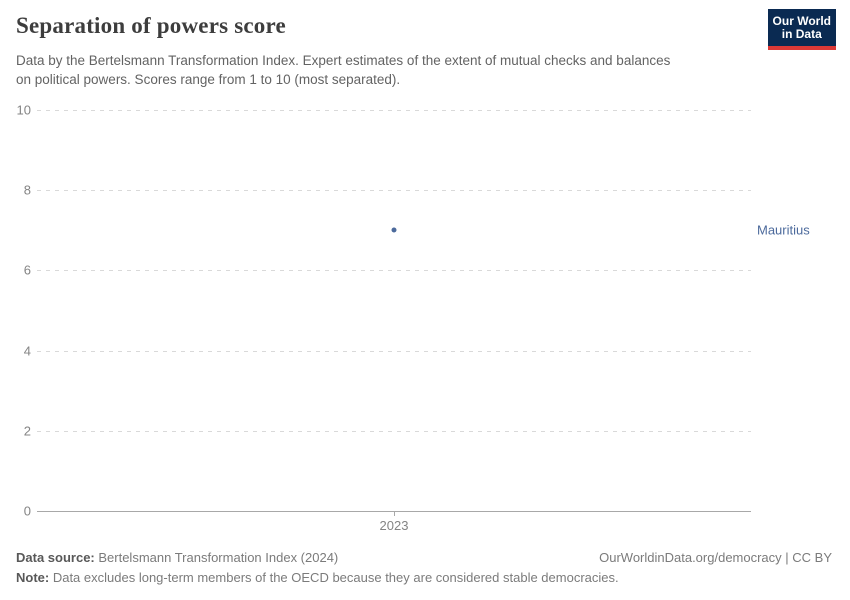 This screenshot has height=600, width=850. I want to click on x-tick-label-2023: 2023, so click(394, 525).